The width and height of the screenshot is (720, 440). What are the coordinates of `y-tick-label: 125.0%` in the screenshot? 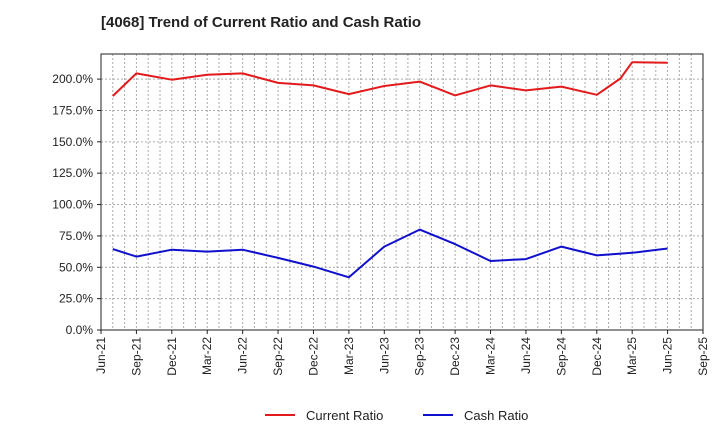 It's located at (72, 173).